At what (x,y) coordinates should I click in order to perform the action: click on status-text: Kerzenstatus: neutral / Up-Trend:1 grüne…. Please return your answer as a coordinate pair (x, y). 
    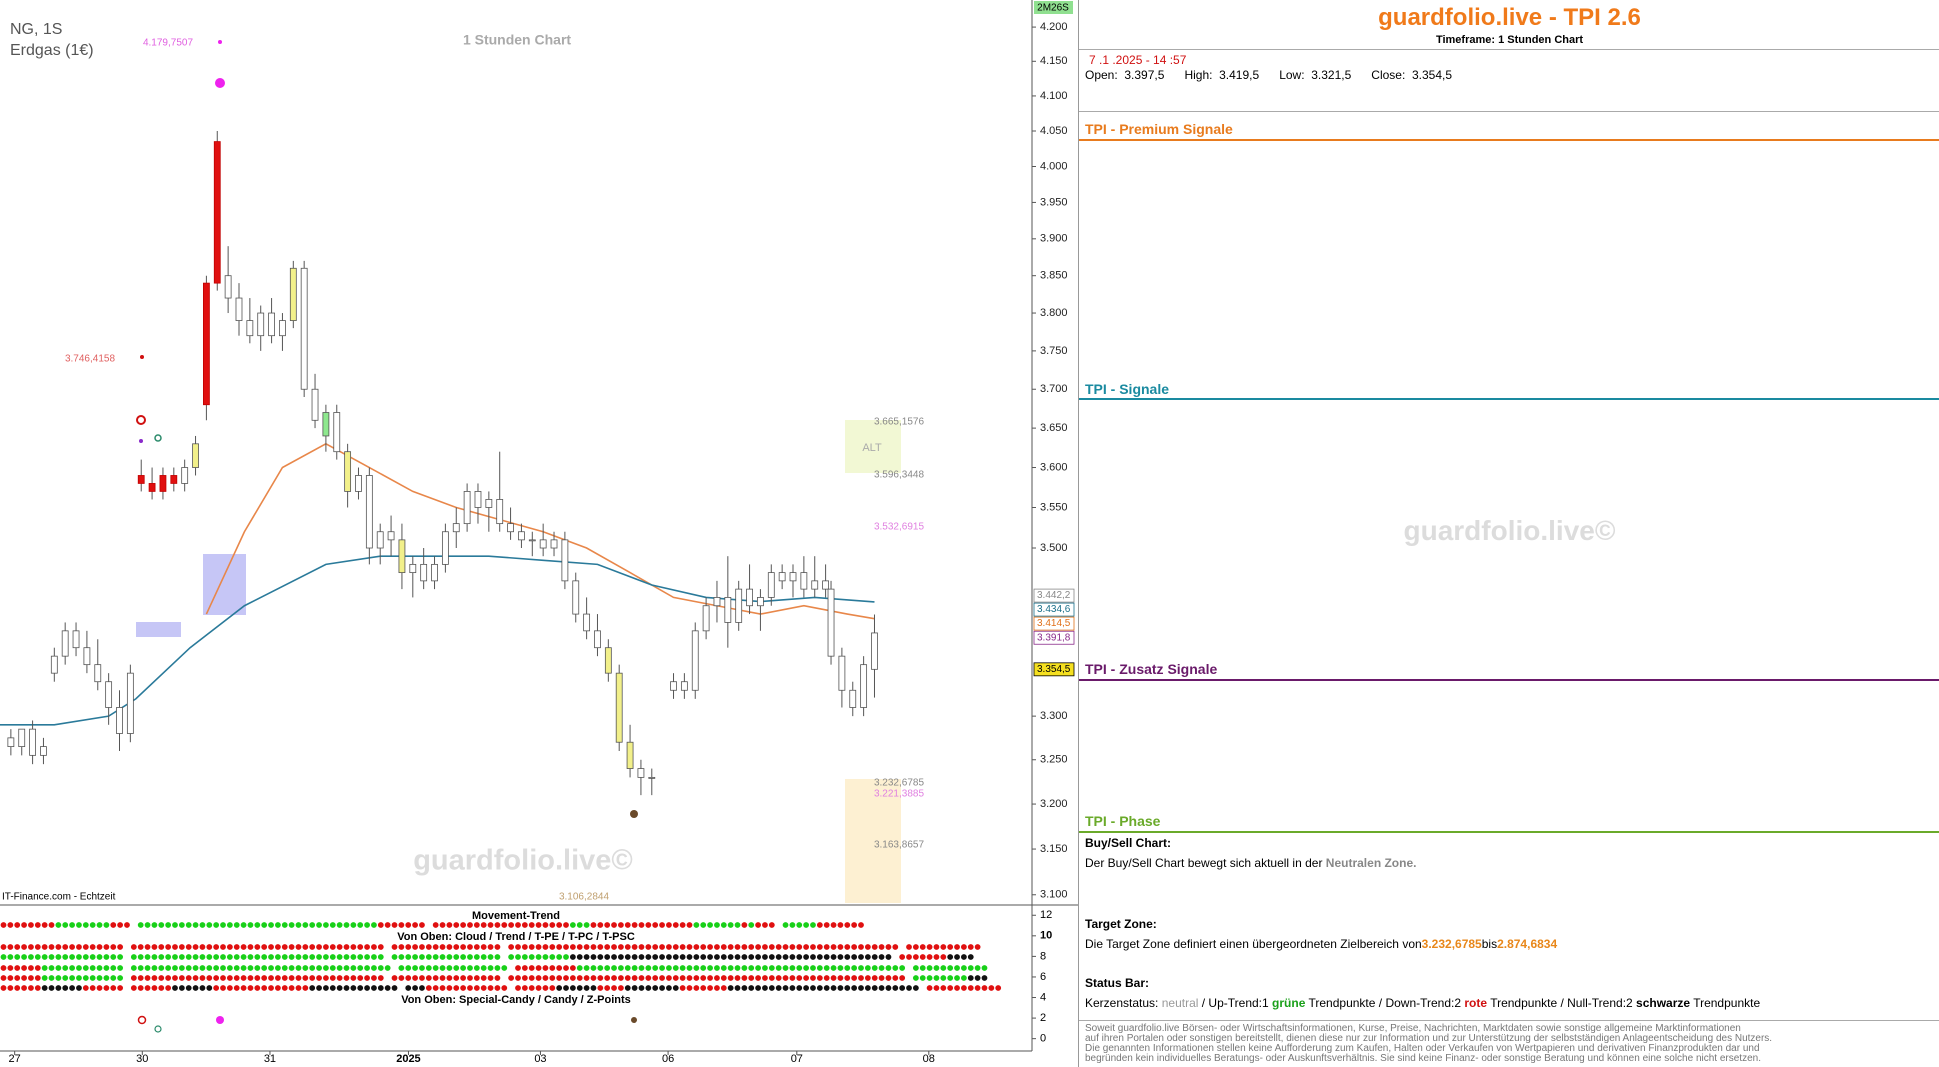
    Looking at the image, I should click on (1422, 1003).